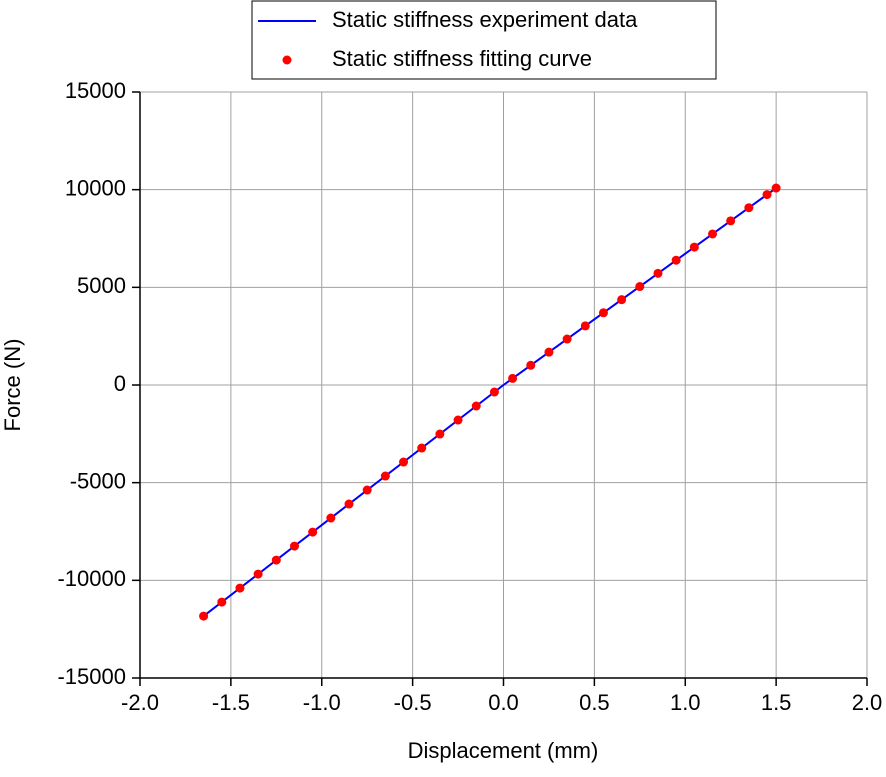 This screenshot has height=777, width=886. Describe the element at coordinates (413, 702) in the screenshot. I see `x-tick-label: -0.5` at that location.